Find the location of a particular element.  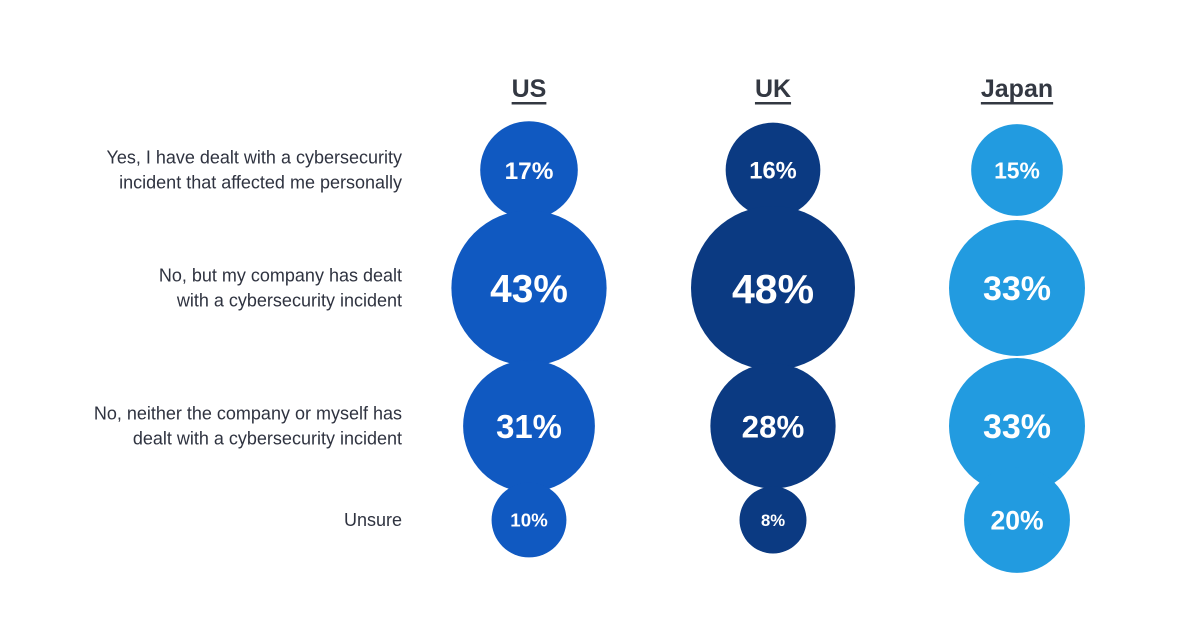

column-header-us: US is located at coordinates (529, 89).